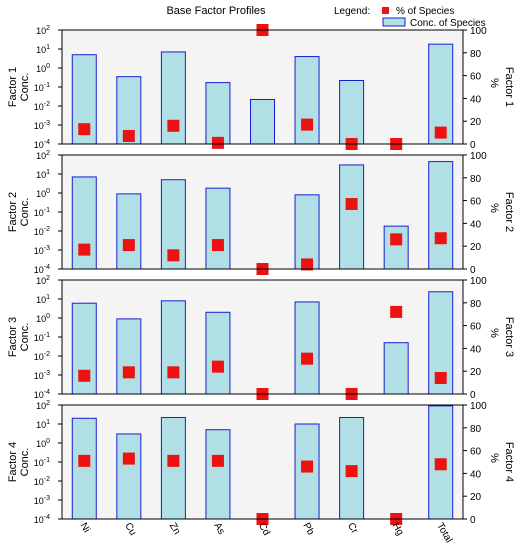  What do you see at coordinates (262, 121) in the screenshot?
I see `conc-bar-cd` at bounding box center [262, 121].